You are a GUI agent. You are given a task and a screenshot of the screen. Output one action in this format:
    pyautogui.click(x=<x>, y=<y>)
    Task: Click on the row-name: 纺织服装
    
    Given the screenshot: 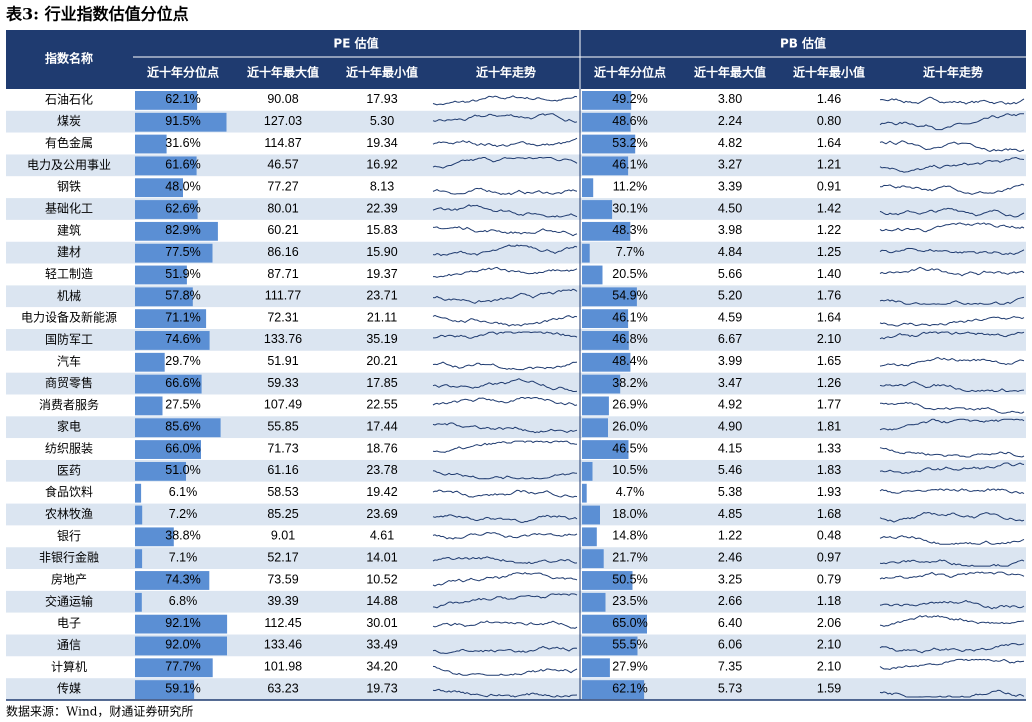 What is the action you would take?
    pyautogui.click(x=69, y=449)
    